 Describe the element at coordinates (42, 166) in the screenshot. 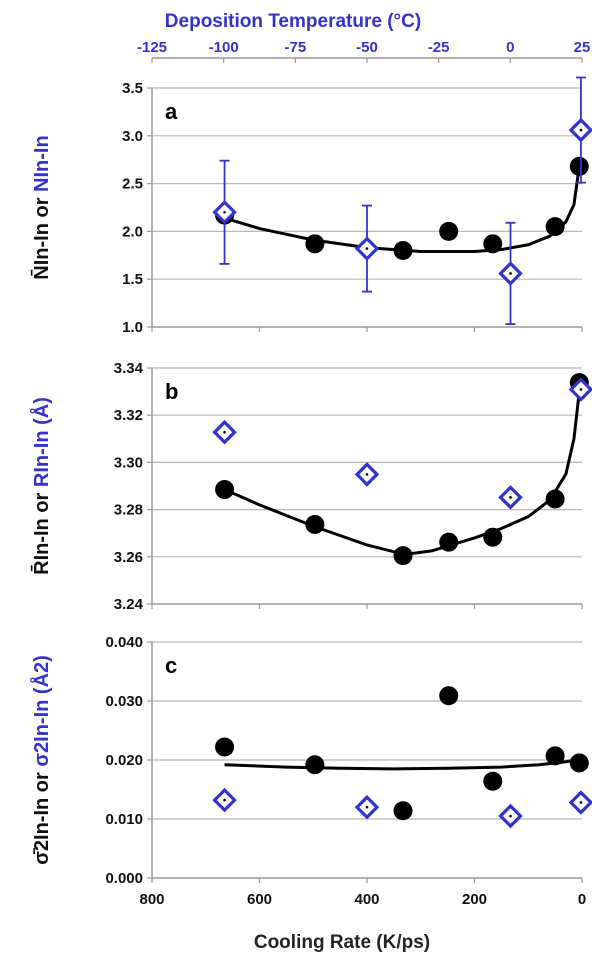

I see `y-label-ylabel_blue: NIn-In` at that location.